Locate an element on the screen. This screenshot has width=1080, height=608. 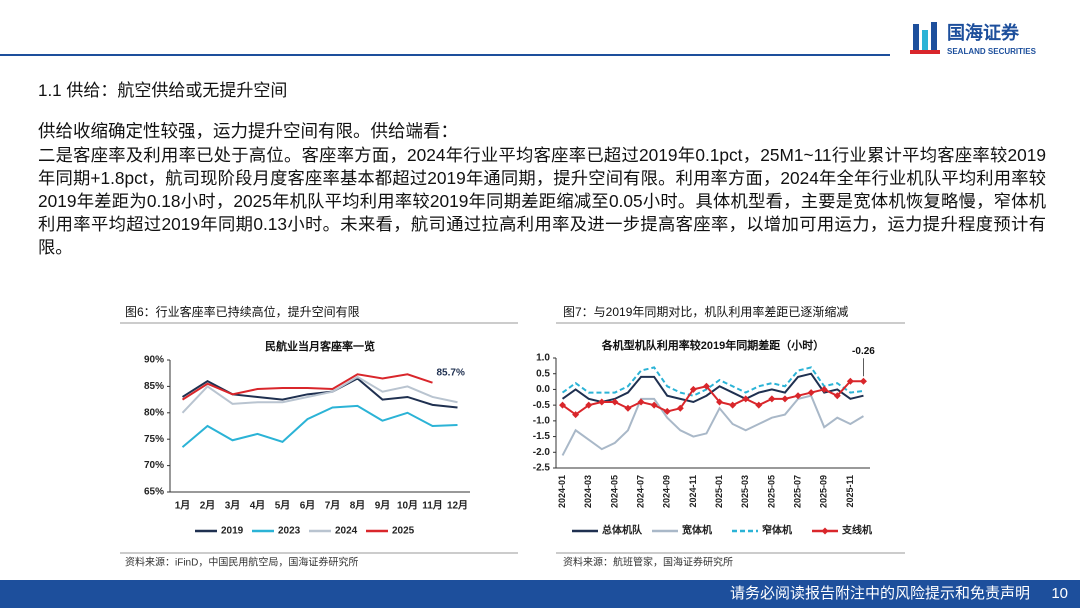
chart-title: 各机型机队利用率较2019年同期差距（小时） is located at coordinates (712, 345).